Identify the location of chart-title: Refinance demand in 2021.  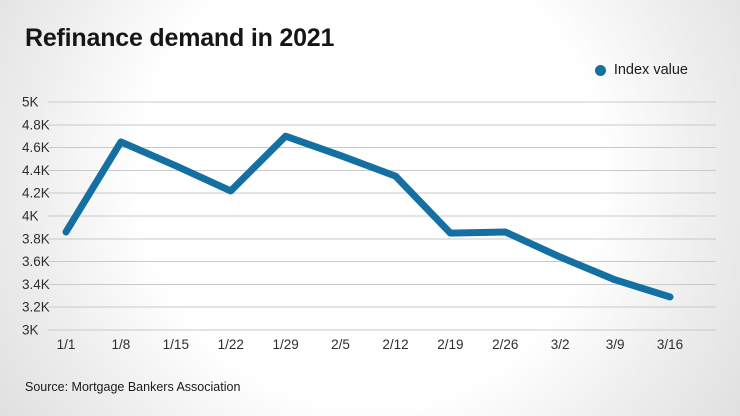
(180, 38).